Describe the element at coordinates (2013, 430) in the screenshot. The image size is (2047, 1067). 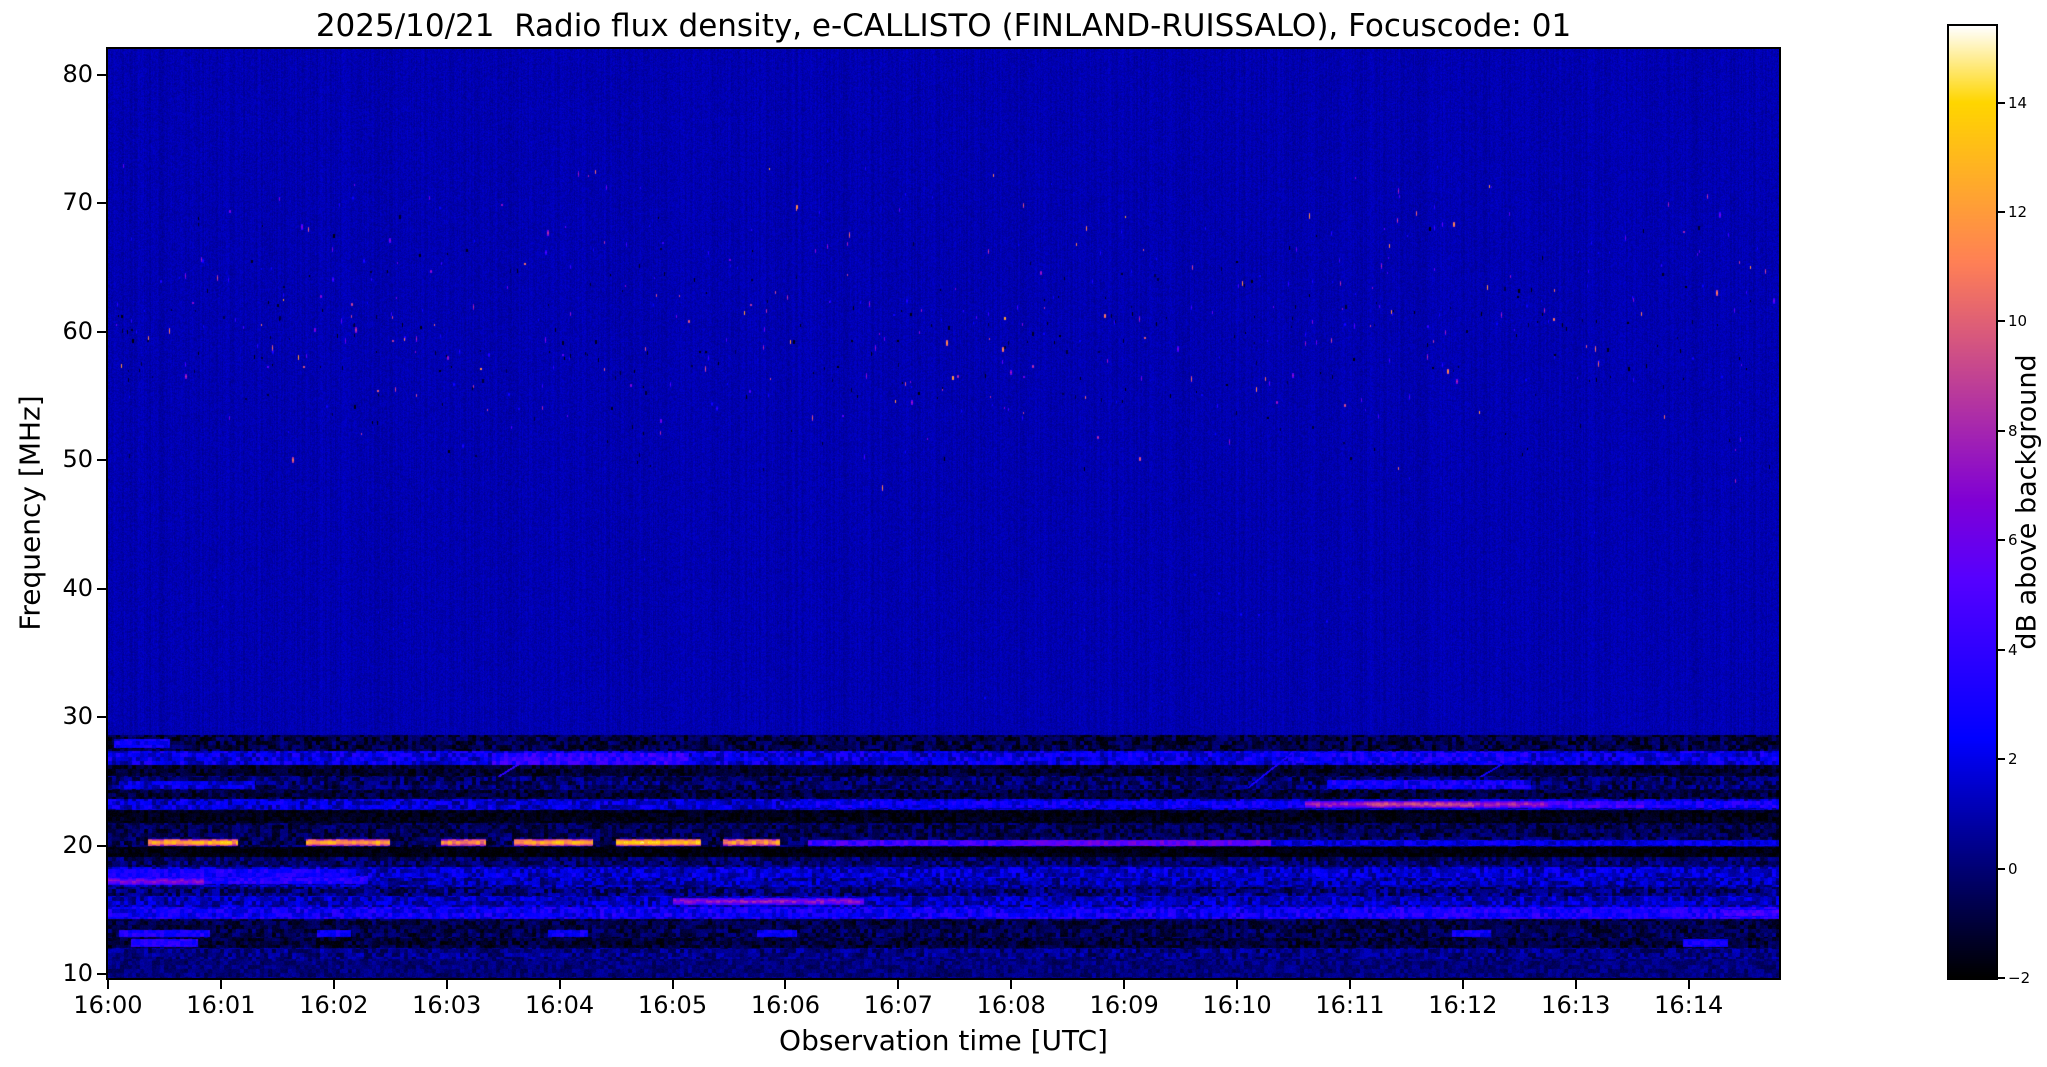
I see `colorbar-tick-label: 8` at that location.